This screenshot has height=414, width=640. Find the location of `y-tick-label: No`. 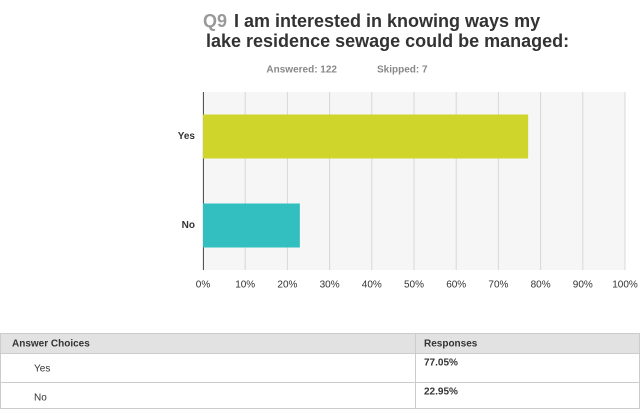

y-tick-label: No is located at coordinates (188, 225).